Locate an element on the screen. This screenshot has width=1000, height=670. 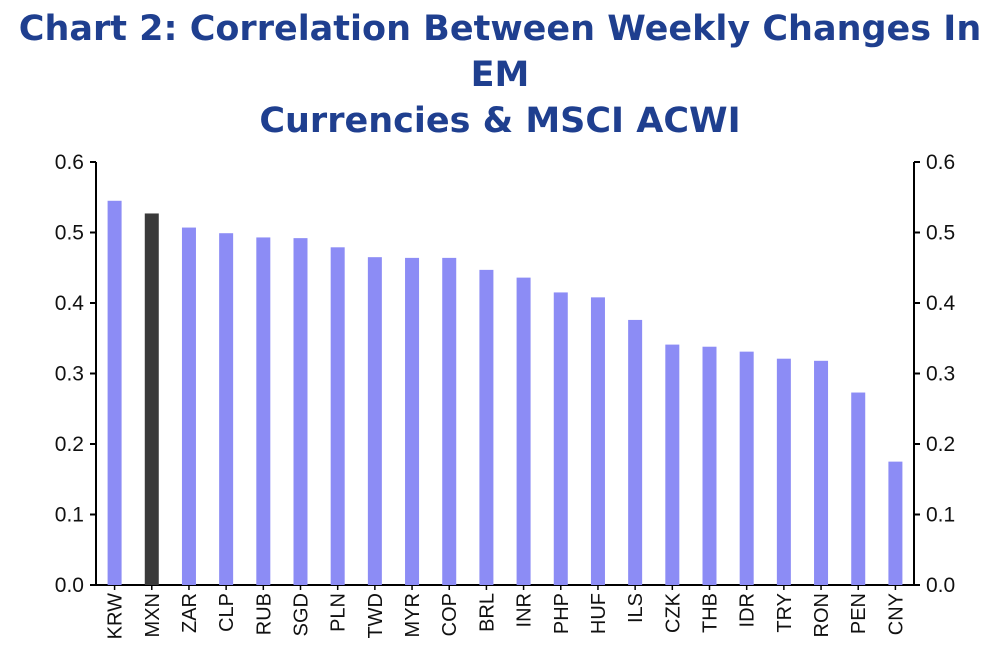
x-tick-label-czk: CZK is located at coordinates (673, 612).